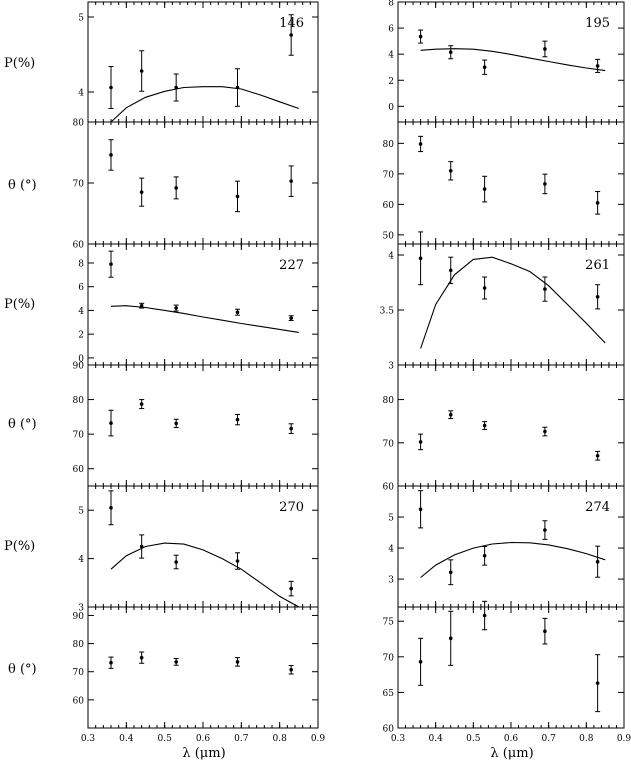 This screenshot has width=631, height=763. What do you see at coordinates (203, 753) in the screenshot?
I see `xlabel-left: λ (μm)` at bounding box center [203, 753].